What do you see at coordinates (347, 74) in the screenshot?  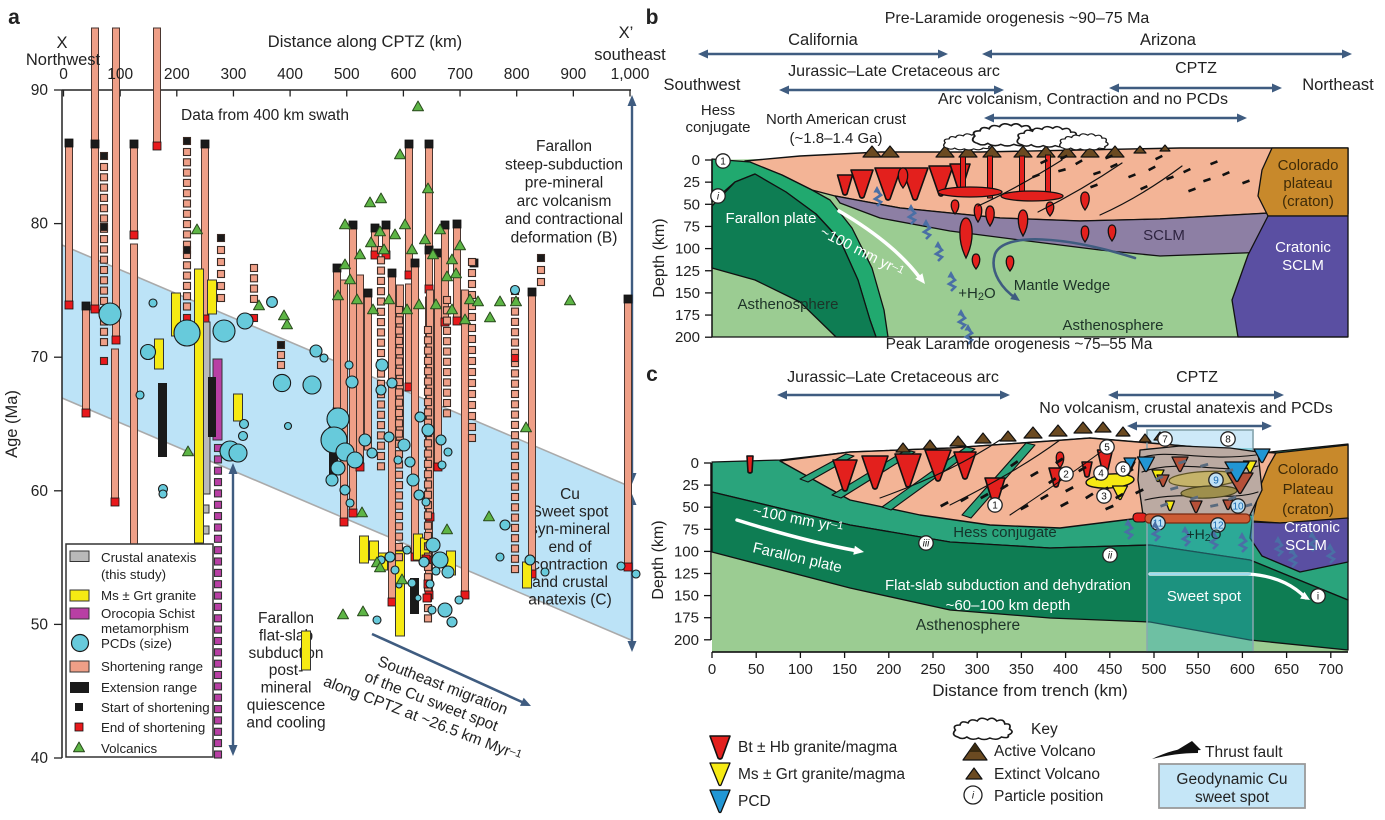 I see `svg-text: 500` at bounding box center [347, 74].